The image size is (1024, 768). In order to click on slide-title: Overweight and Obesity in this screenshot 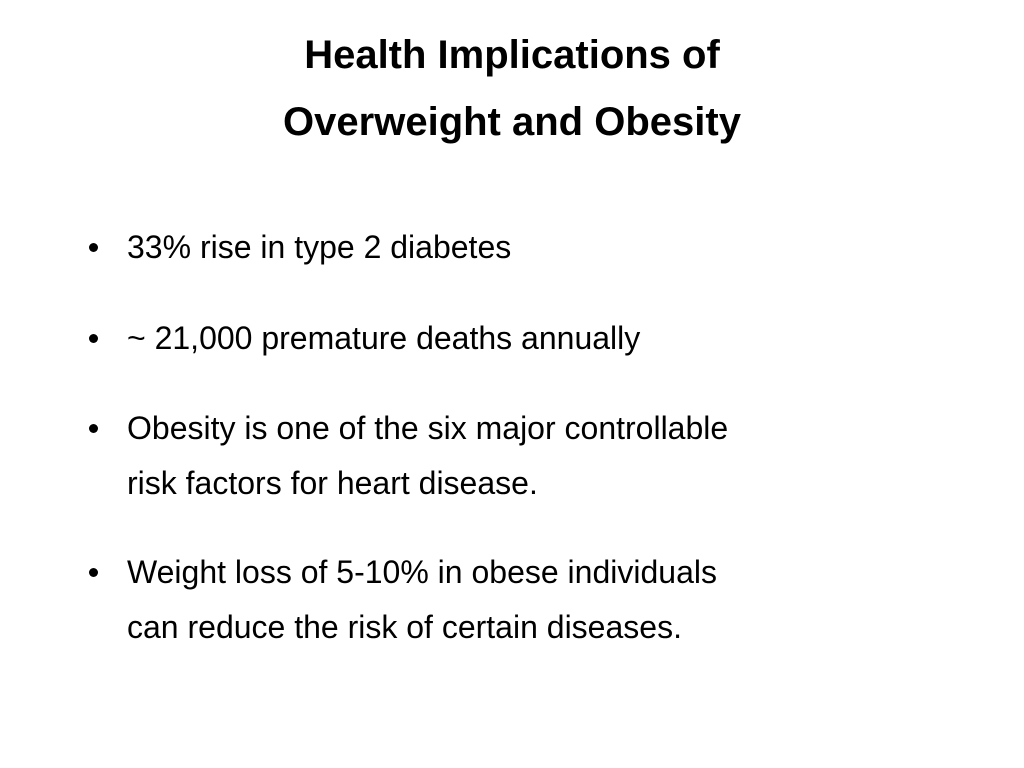, I will do `click(512, 122)`.